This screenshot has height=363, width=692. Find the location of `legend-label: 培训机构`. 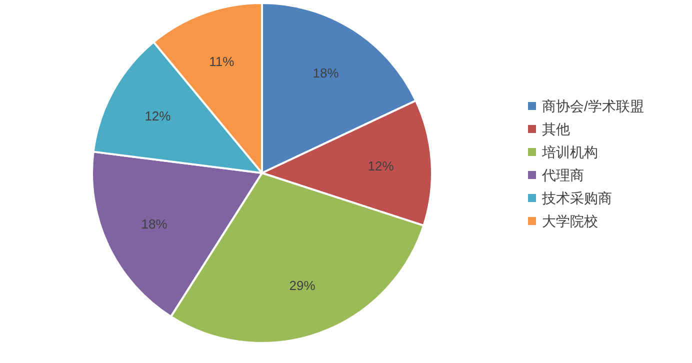

legend-label: 培训机构 is located at coordinates (569, 152).